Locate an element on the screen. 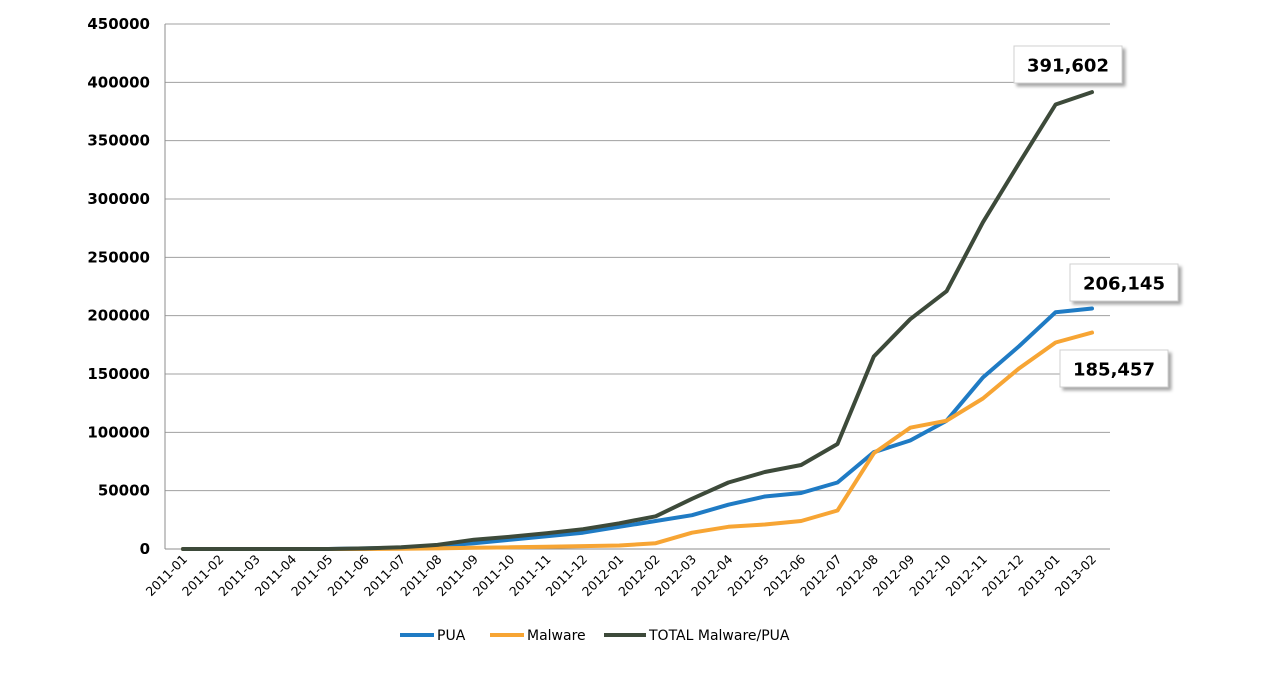 Image resolution: width=1262 pixels, height=673 pixels. callout-value: 391,602 is located at coordinates (1068, 66).